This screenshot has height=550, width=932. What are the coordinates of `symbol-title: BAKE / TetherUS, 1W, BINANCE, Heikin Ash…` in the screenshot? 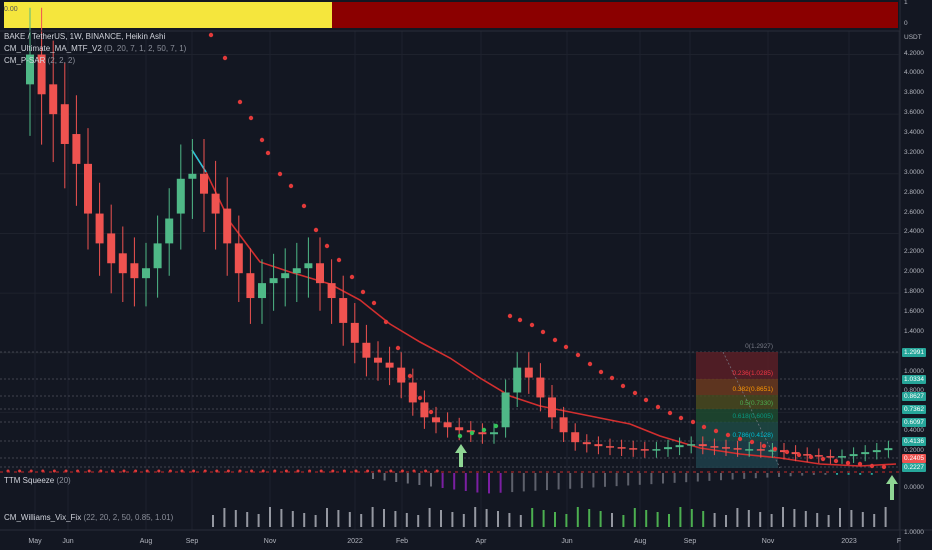 It's located at (85, 36).